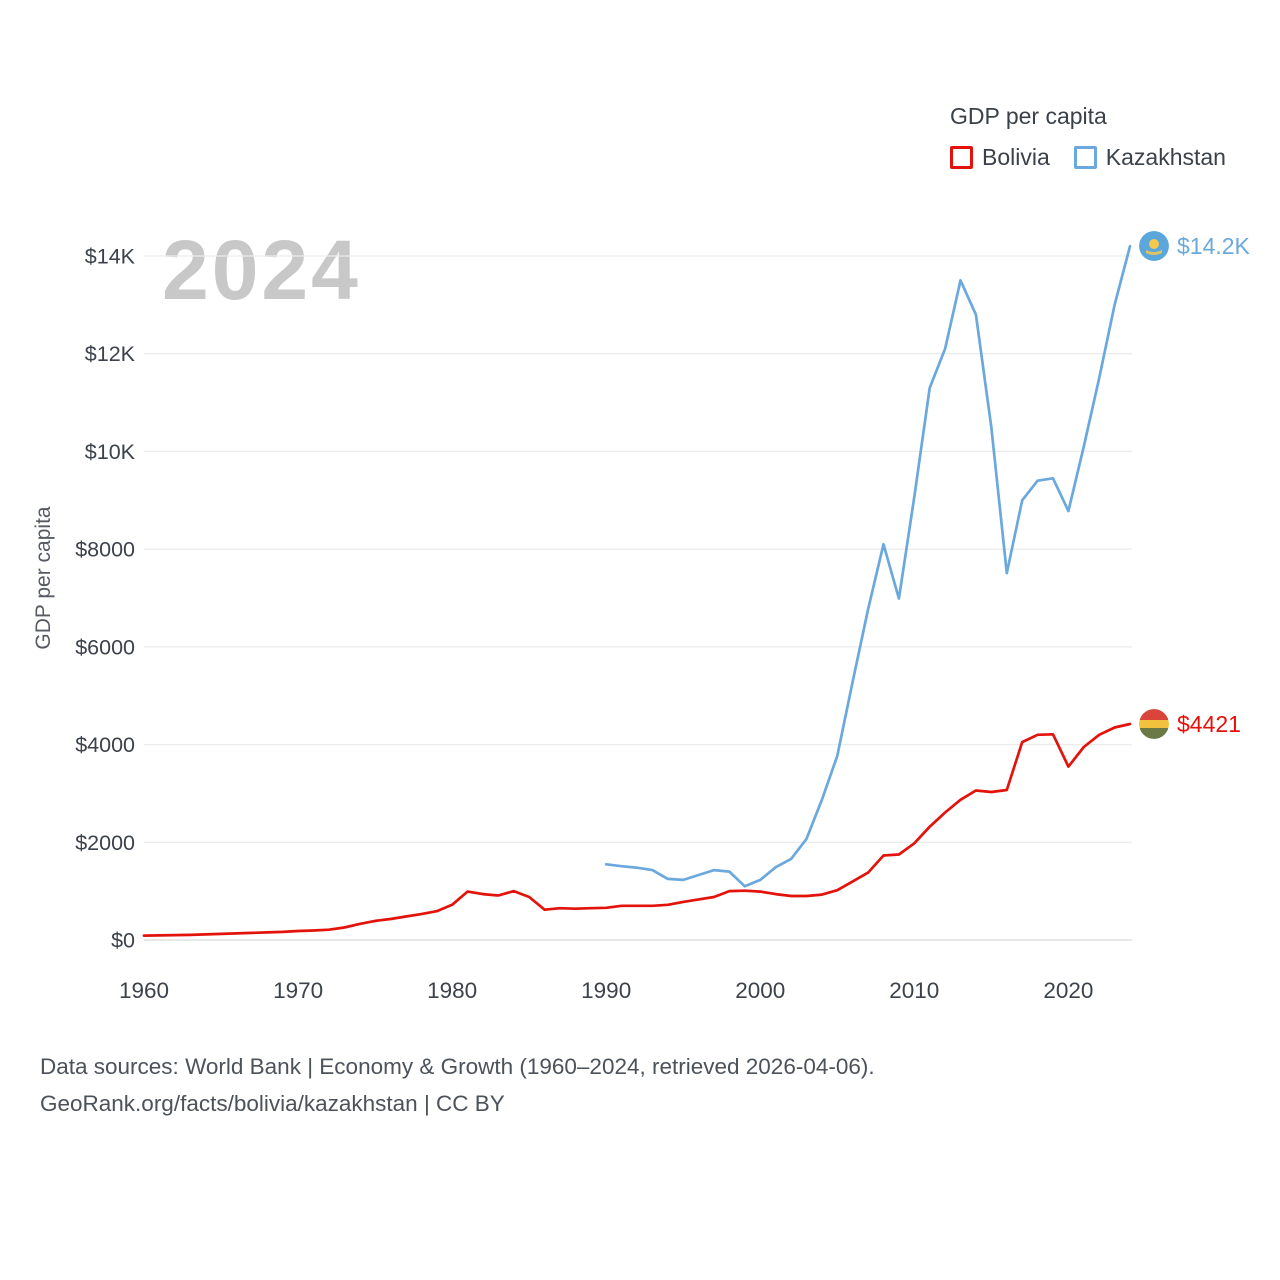 This screenshot has height=1280, width=1280. I want to click on bolivia-end-label: $4421, so click(1190, 724).